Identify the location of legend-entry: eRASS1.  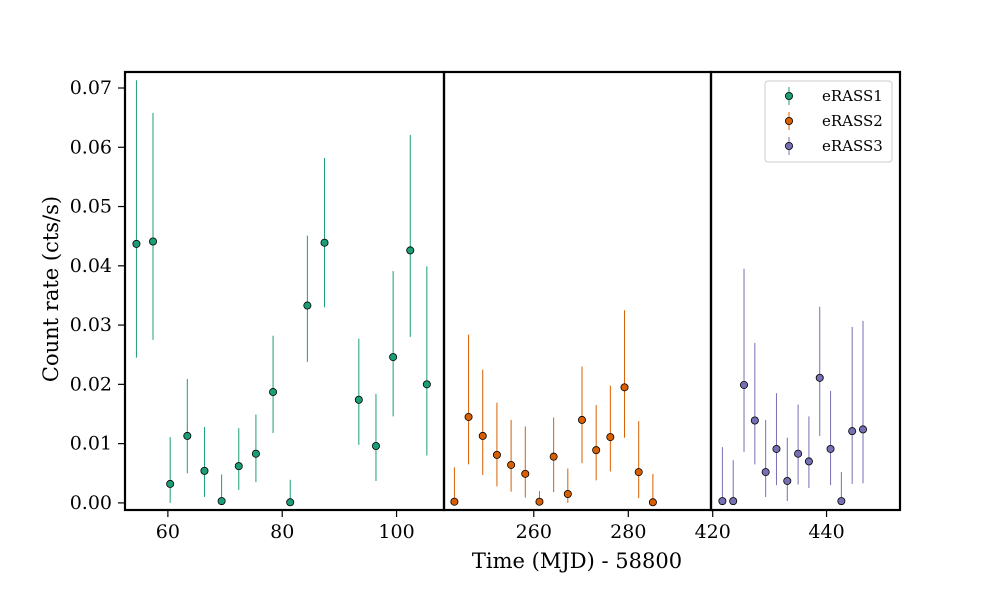
(834, 96).